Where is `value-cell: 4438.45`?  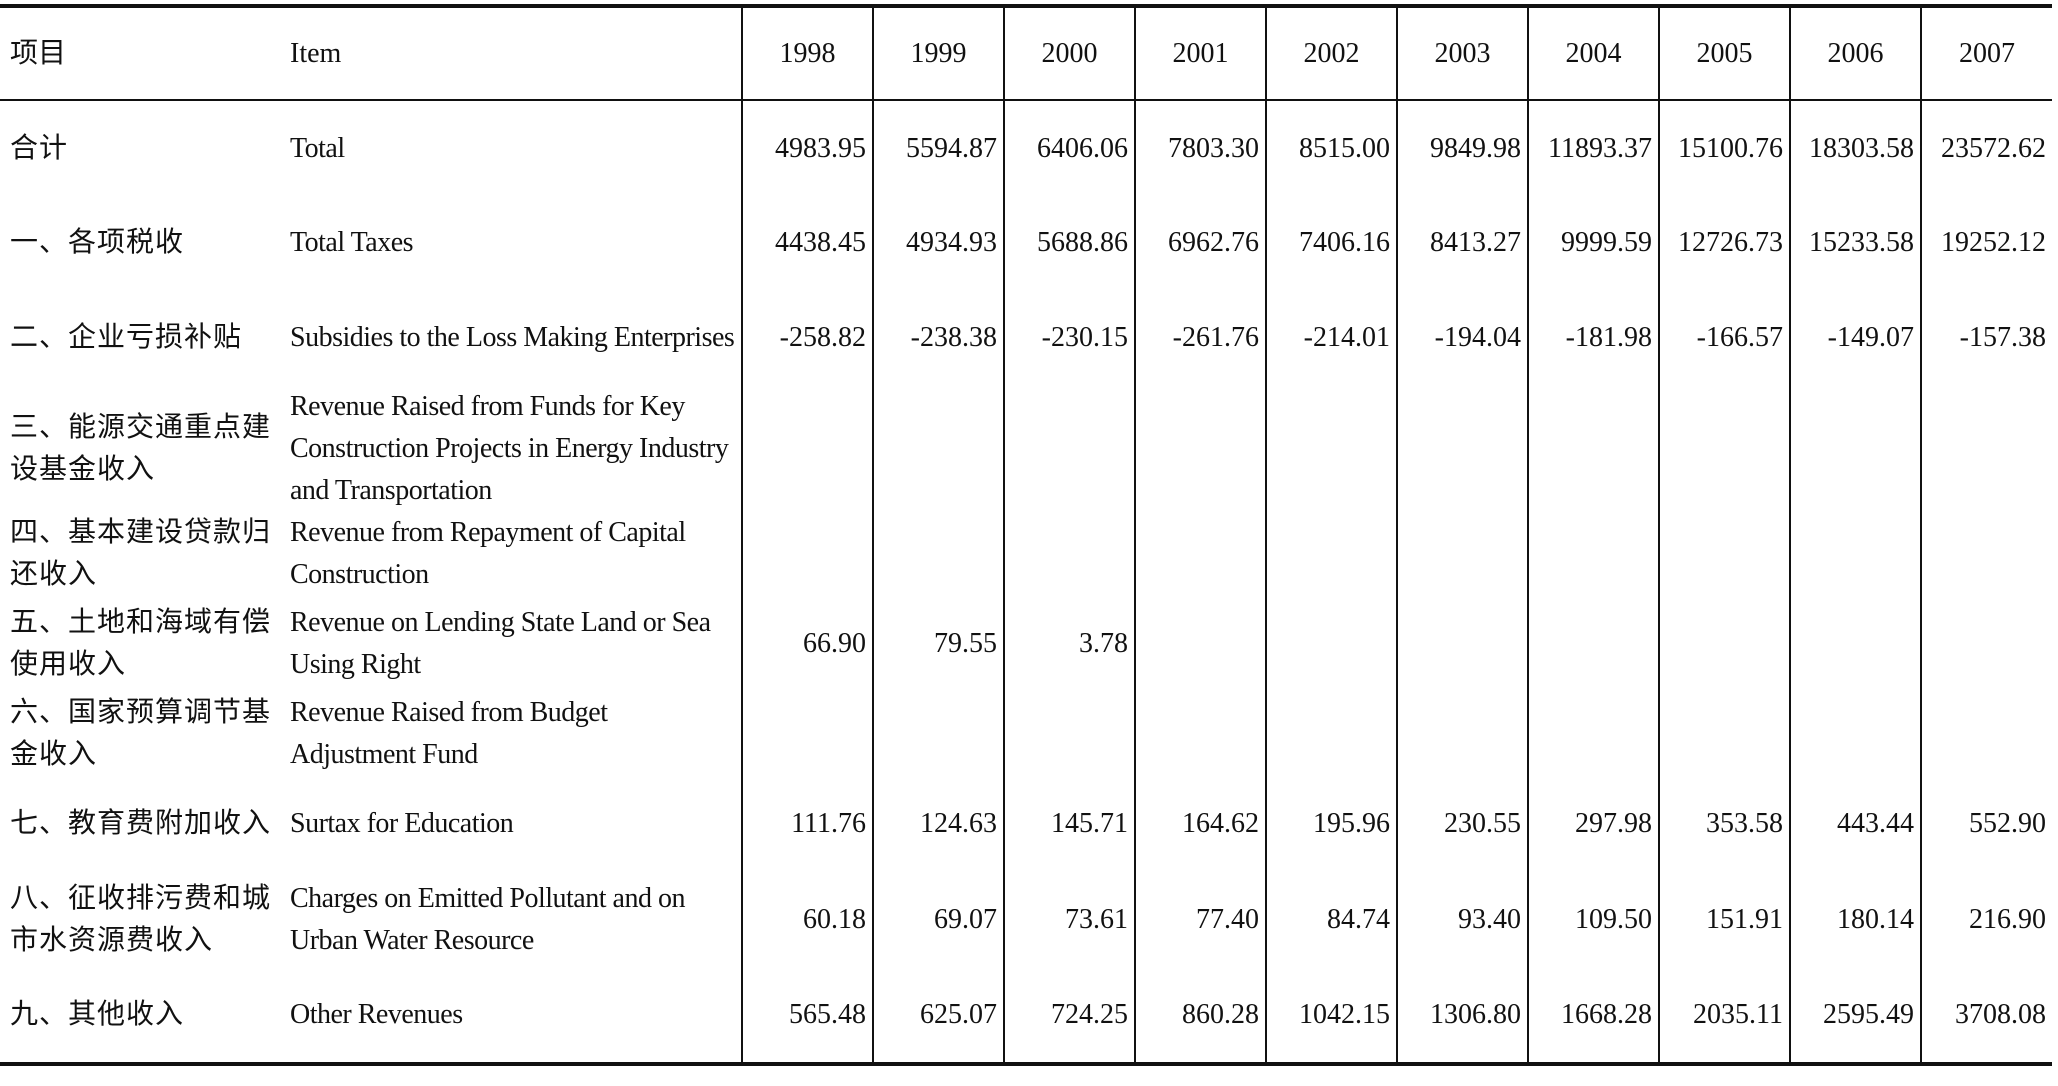 value-cell: 4438.45 is located at coordinates (807, 243).